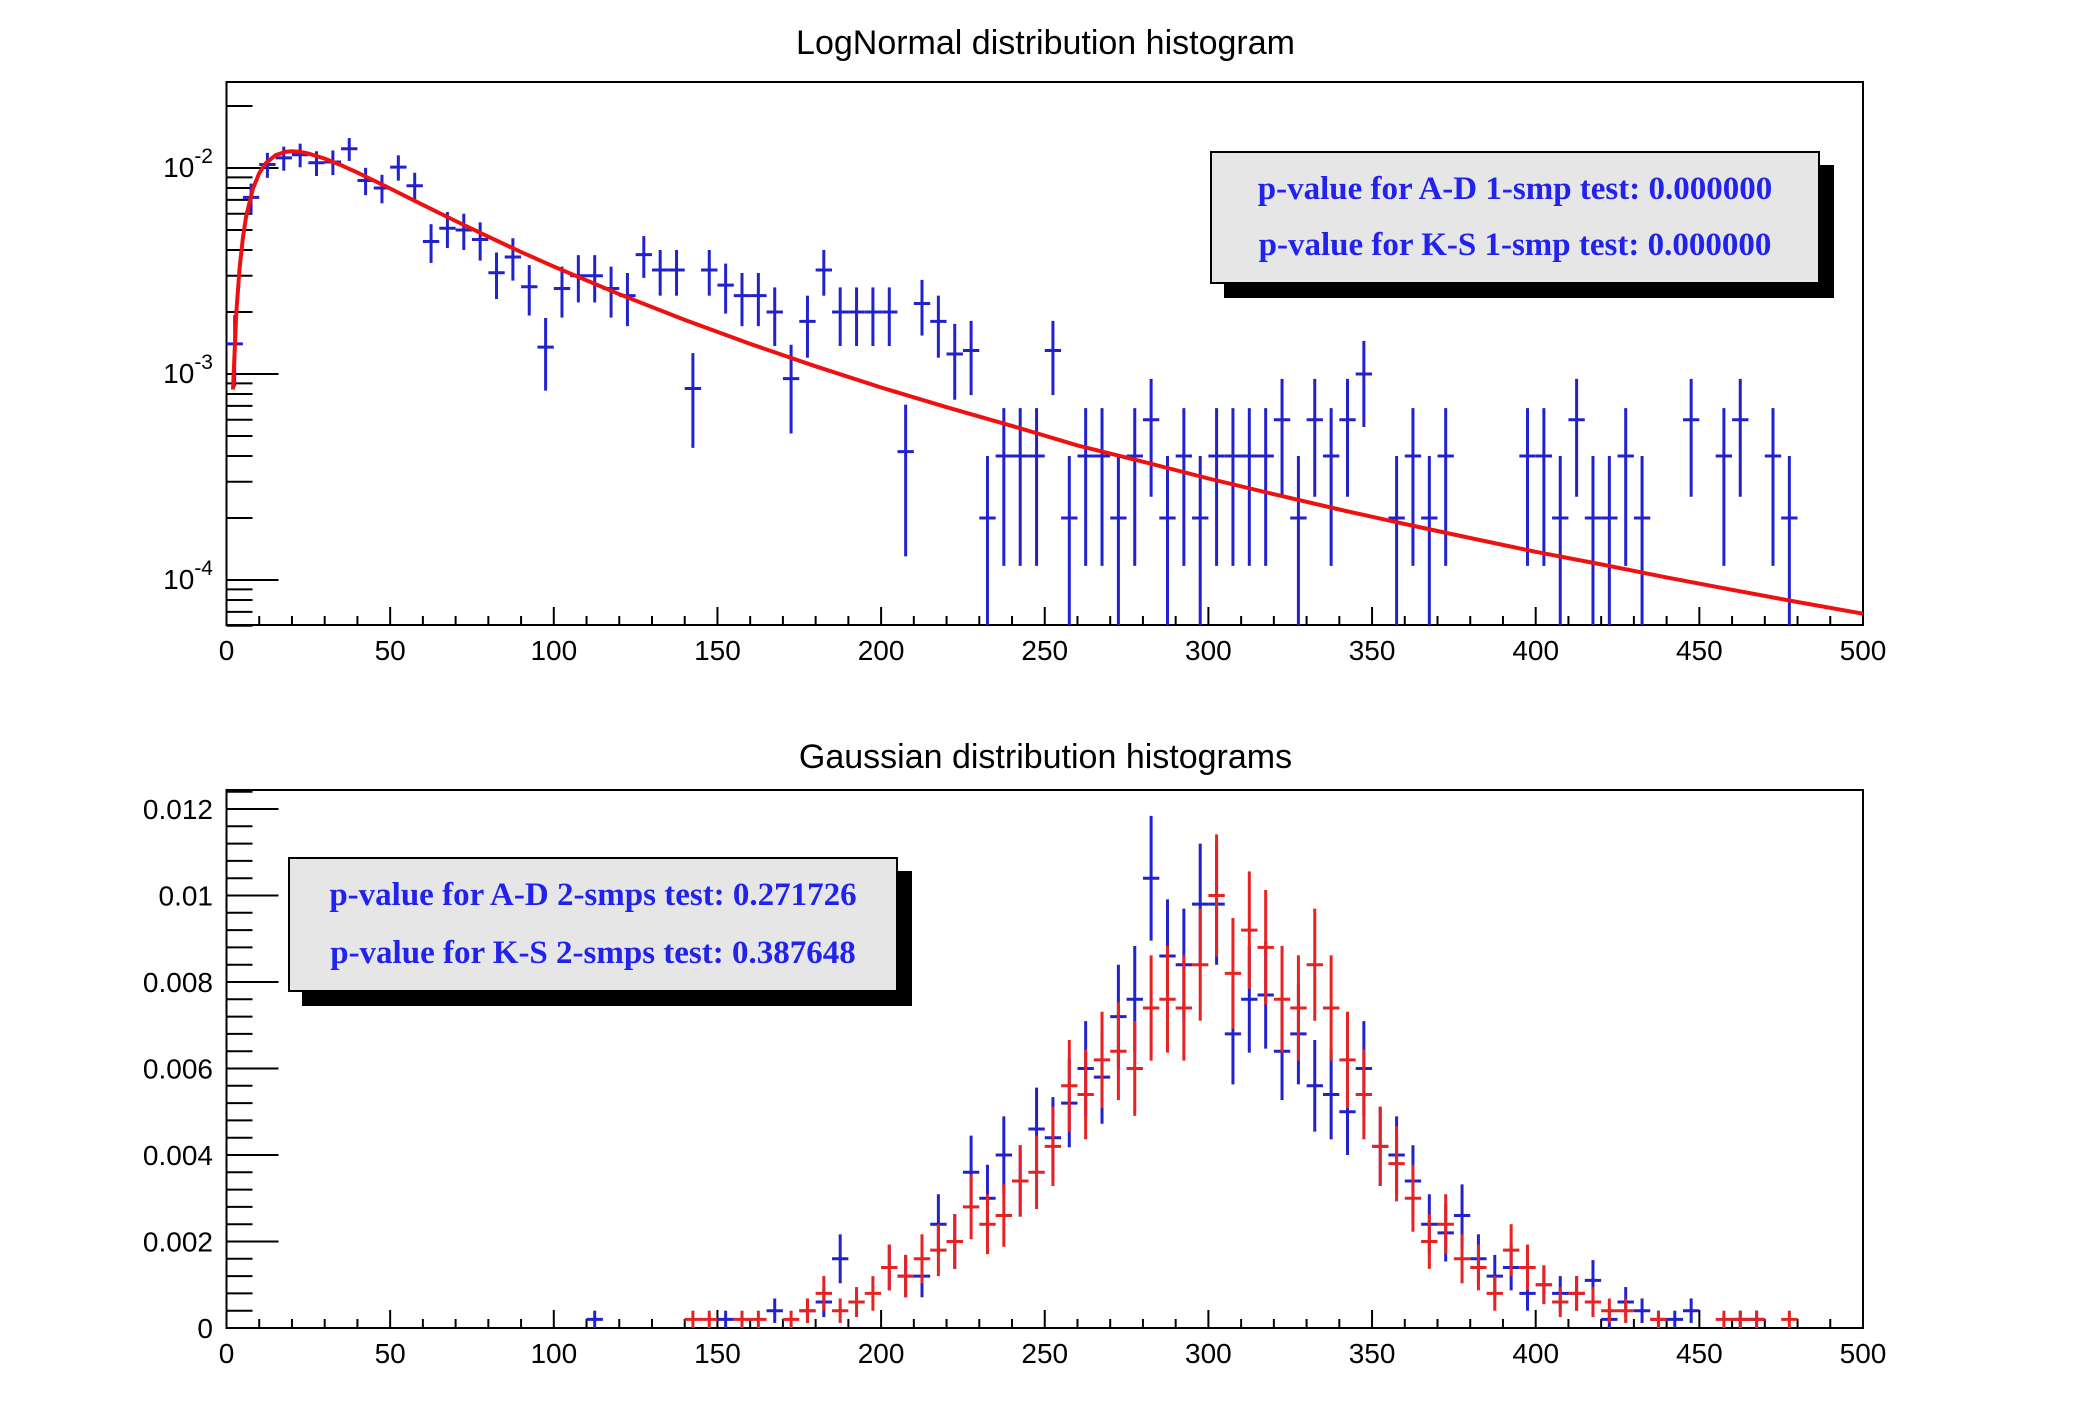  I want to click on svg-text: 0.01, so click(186, 896).